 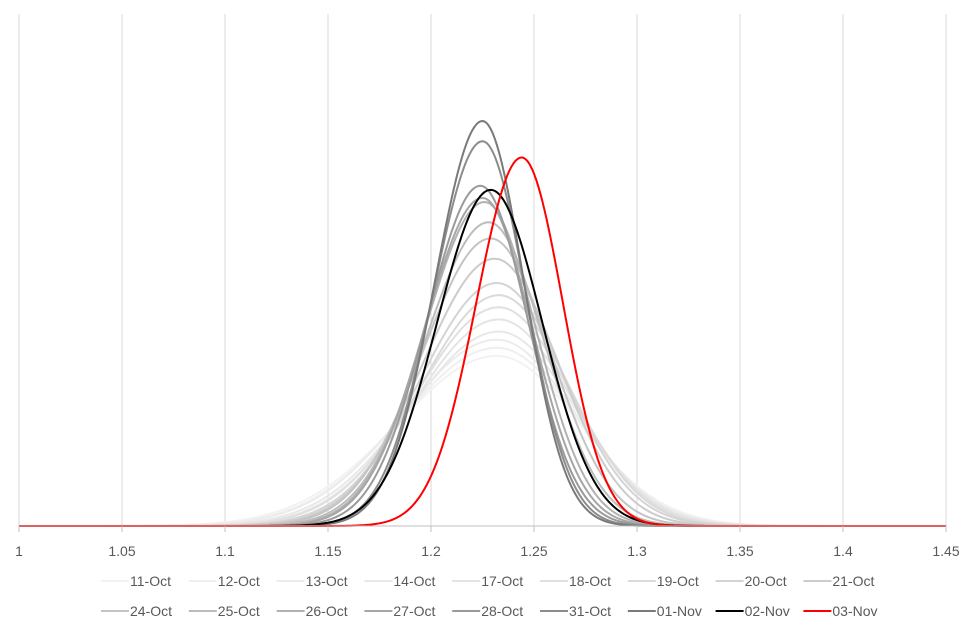 I want to click on legend-item: 26-Oct, so click(x=312, y=611).